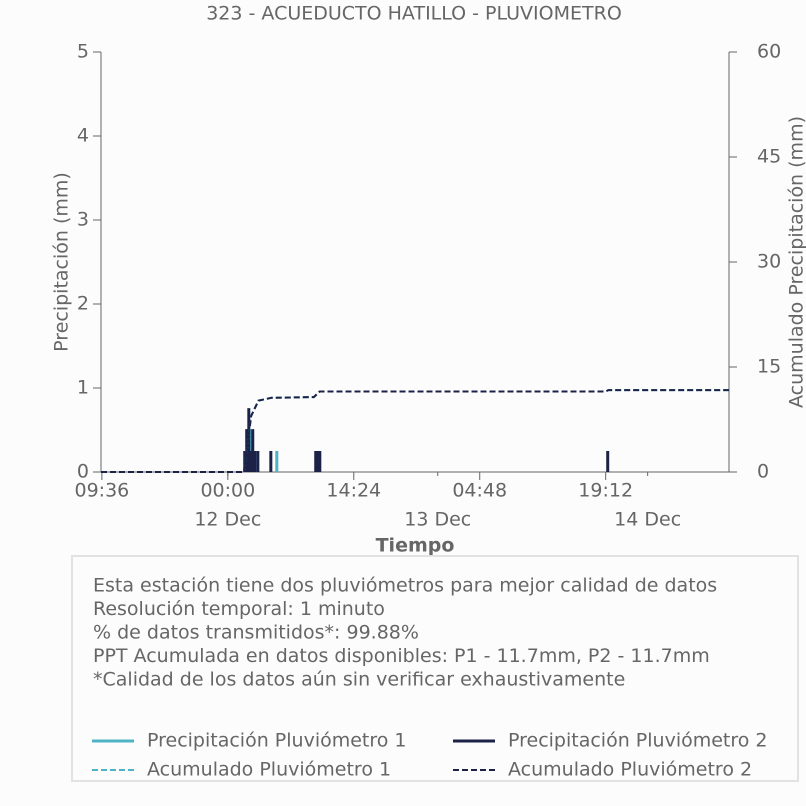 The height and width of the screenshot is (806, 806). Describe the element at coordinates (769, 367) in the screenshot. I see `y2-tick-label: 15` at that location.